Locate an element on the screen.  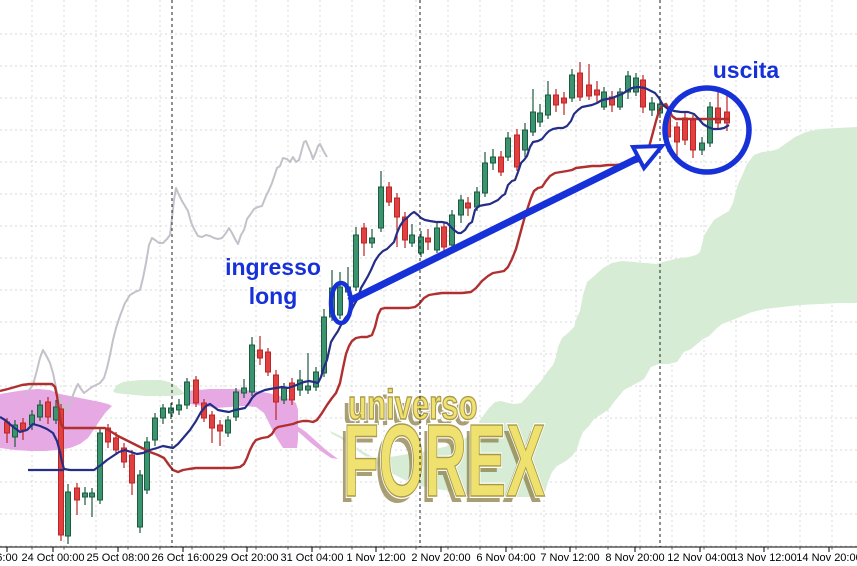
entry-label-line1: ingresso is located at coordinates (273, 267).